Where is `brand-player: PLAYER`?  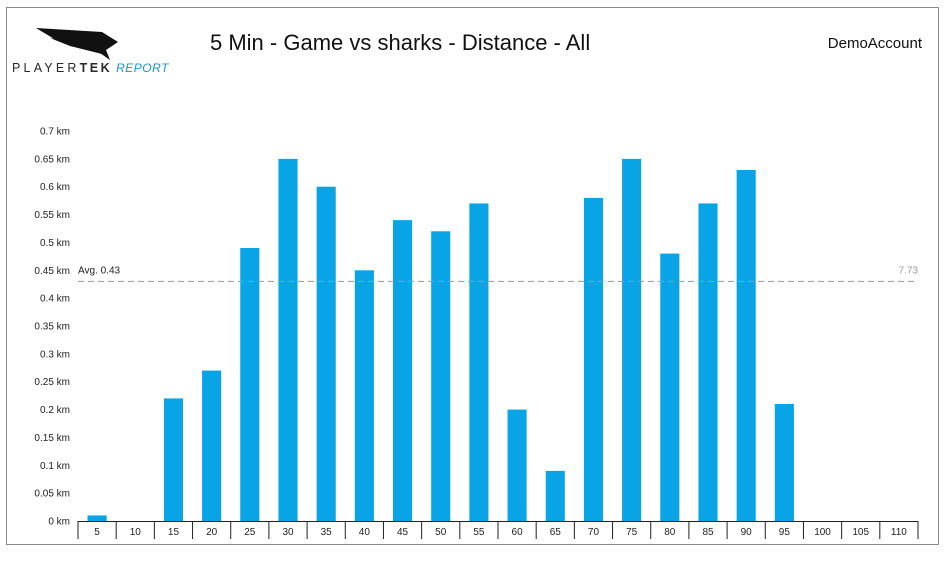 brand-player: PLAYER is located at coordinates (46, 68).